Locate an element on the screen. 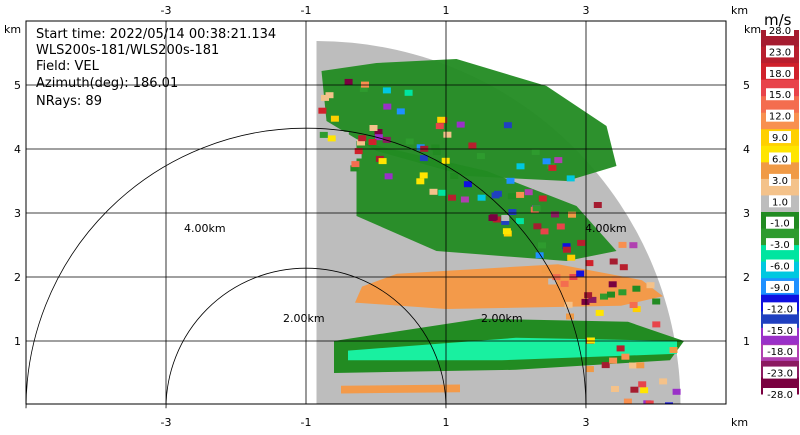  x-tick-label-bottom: 1 is located at coordinates (446, 422).